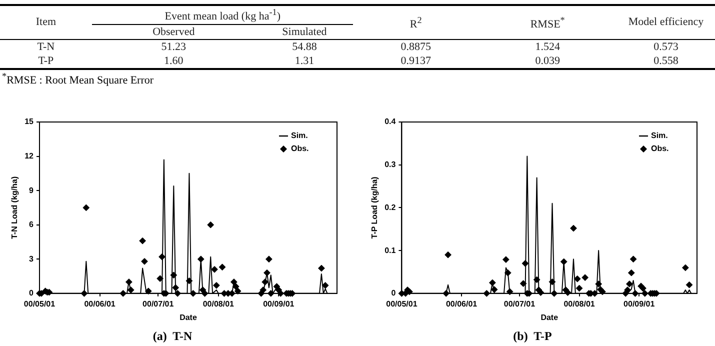 This screenshot has height=346, width=715. Describe the element at coordinates (78, 78) in the screenshot. I see `text: $^{*}$RMSE : Root Mean Square Error` at that location.